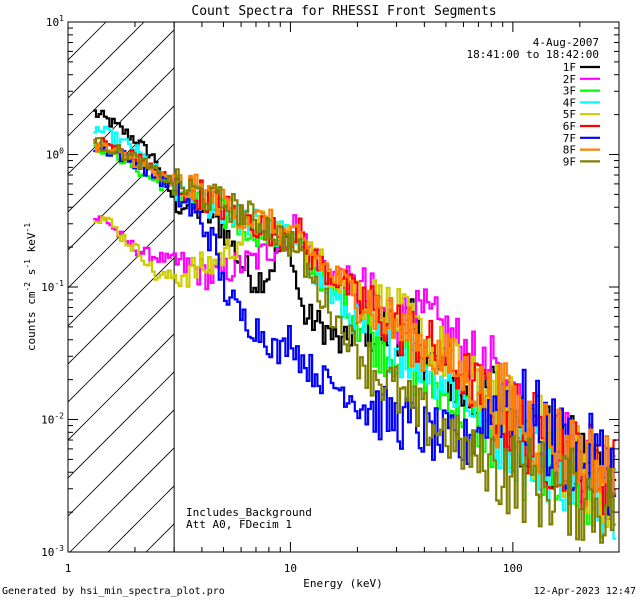  What do you see at coordinates (52, 551) in the screenshot?
I see `y-tick-label: 10⁻³` at bounding box center [52, 551].